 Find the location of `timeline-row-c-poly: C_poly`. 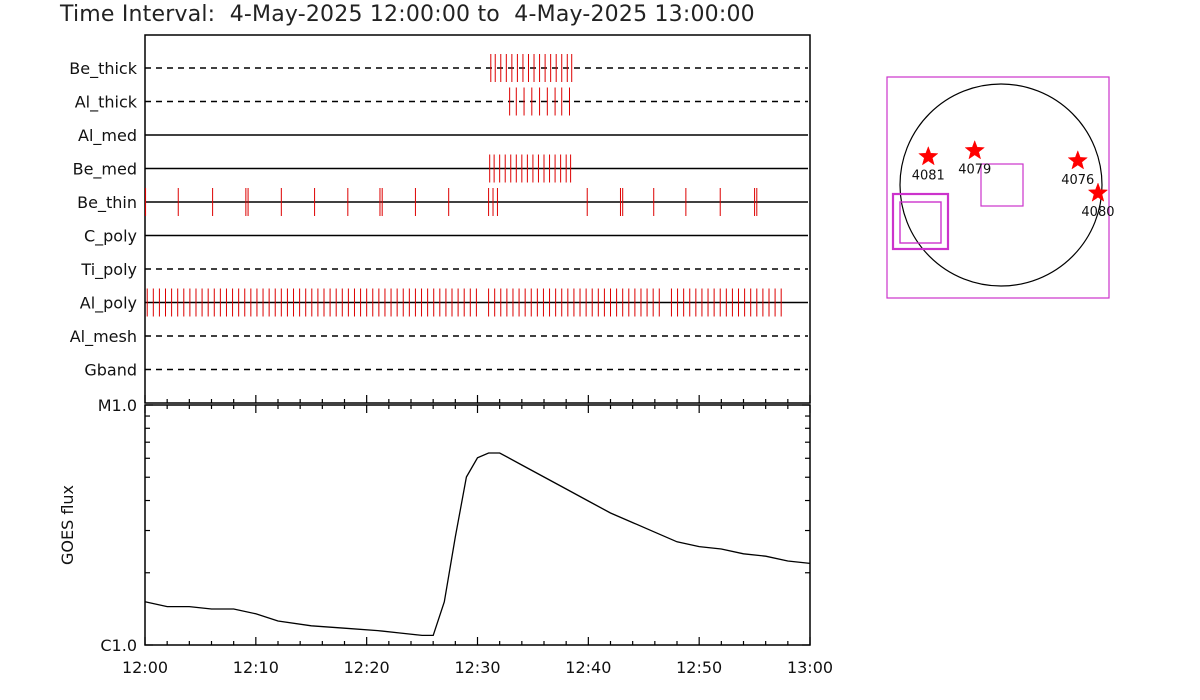

timeline-row-c-poly: C_poly is located at coordinates (446, 237).